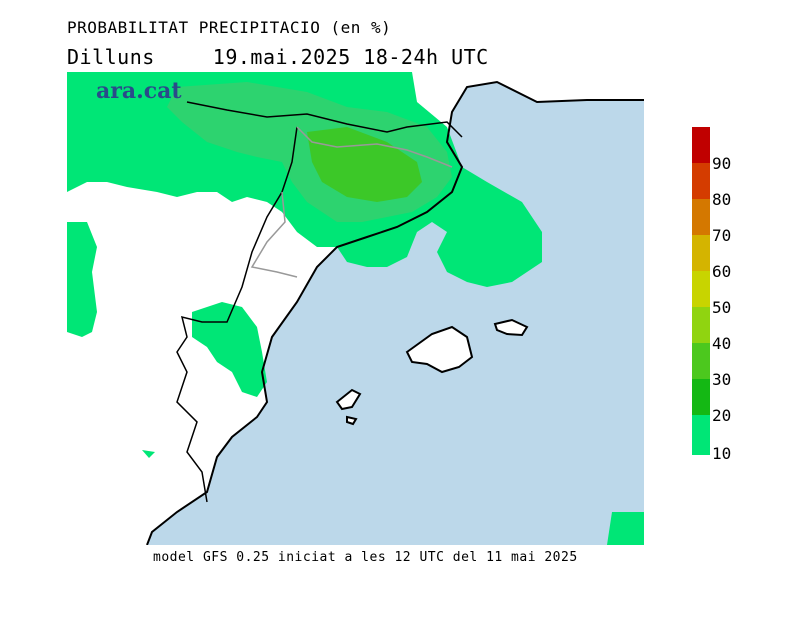  What do you see at coordinates (722, 379) in the screenshot?
I see `legend-label-30: 30` at bounding box center [722, 379].